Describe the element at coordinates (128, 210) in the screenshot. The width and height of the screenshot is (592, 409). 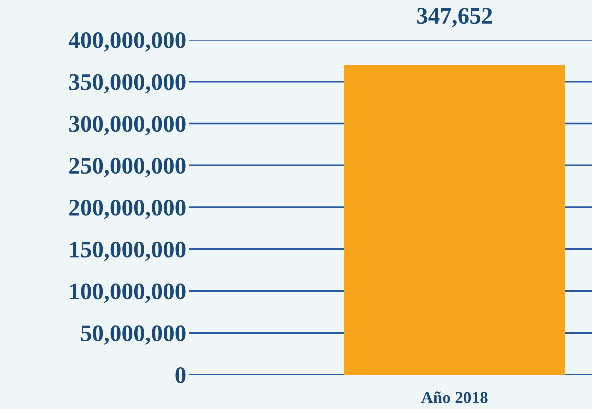
I see `y-tick-label: 200,000,000` at that location.